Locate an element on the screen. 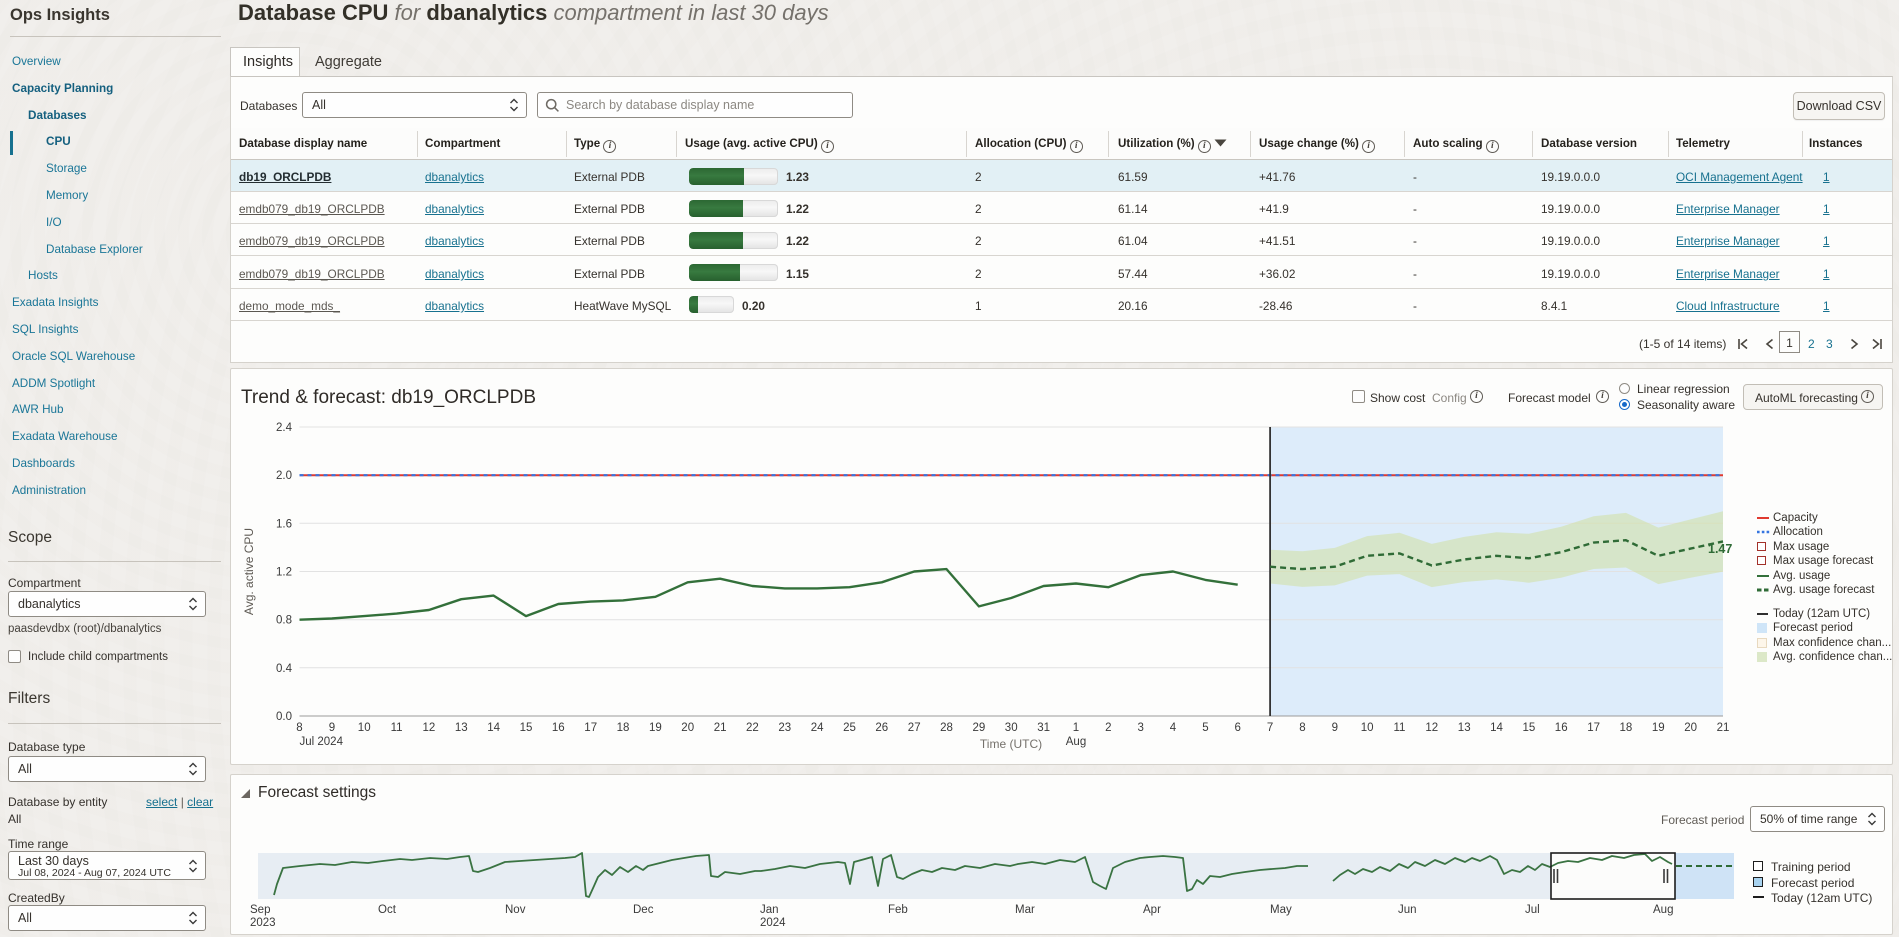 This screenshot has width=1899, height=937. svg-text: 1.47 is located at coordinates (1720, 549).